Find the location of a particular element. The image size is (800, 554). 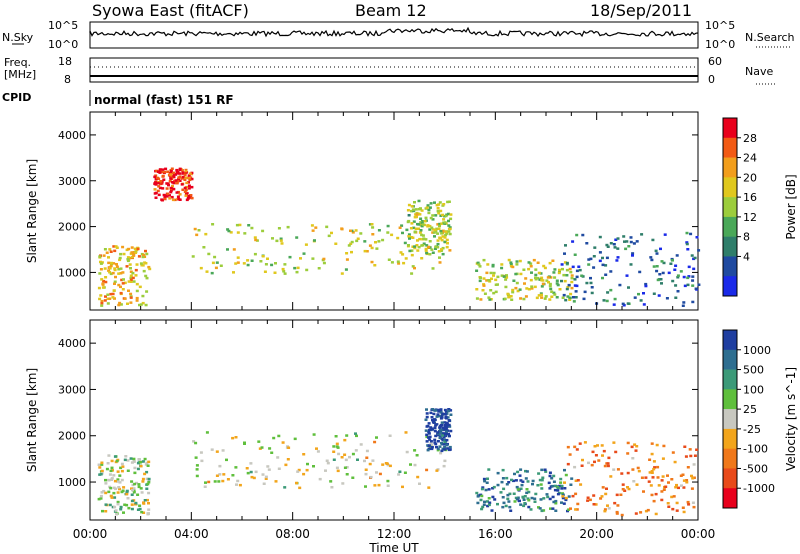

nsky-tick-bottom: 10^0 is located at coordinates (63, 44).